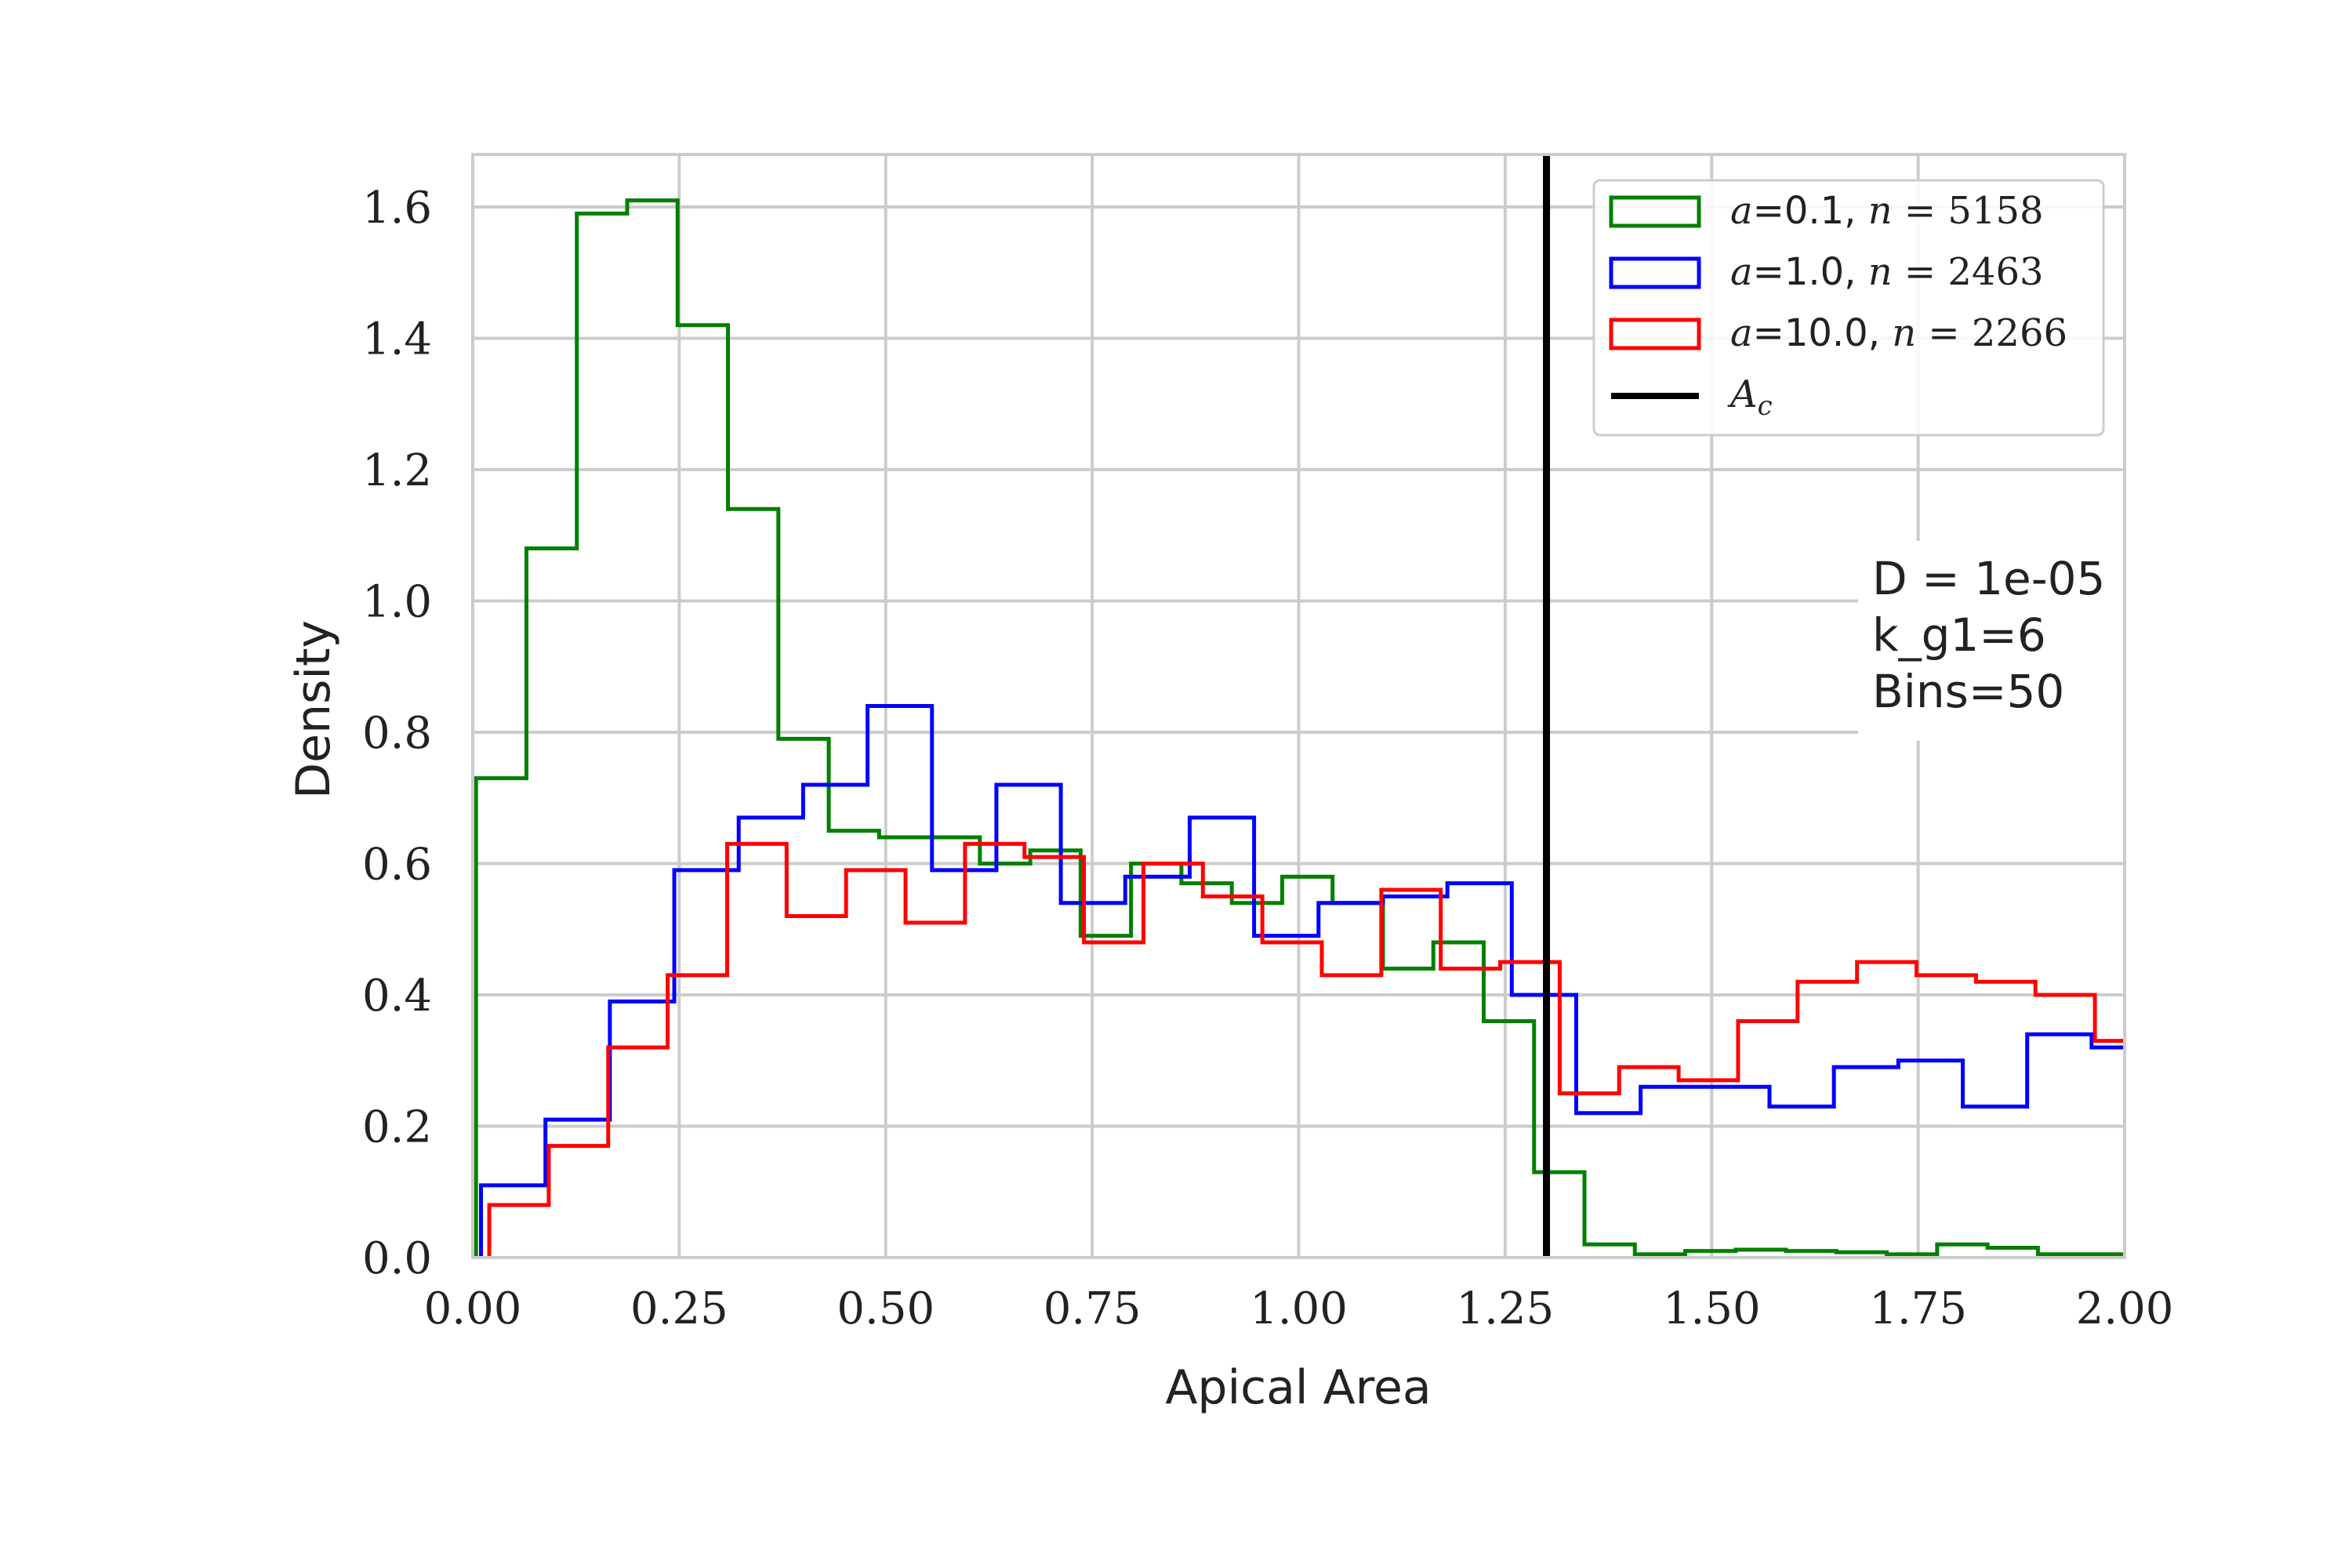 Image resolution: width=2352 pixels, height=1568 pixels. I want to click on annotation-line-bins: Bins=50, so click(1968, 691).